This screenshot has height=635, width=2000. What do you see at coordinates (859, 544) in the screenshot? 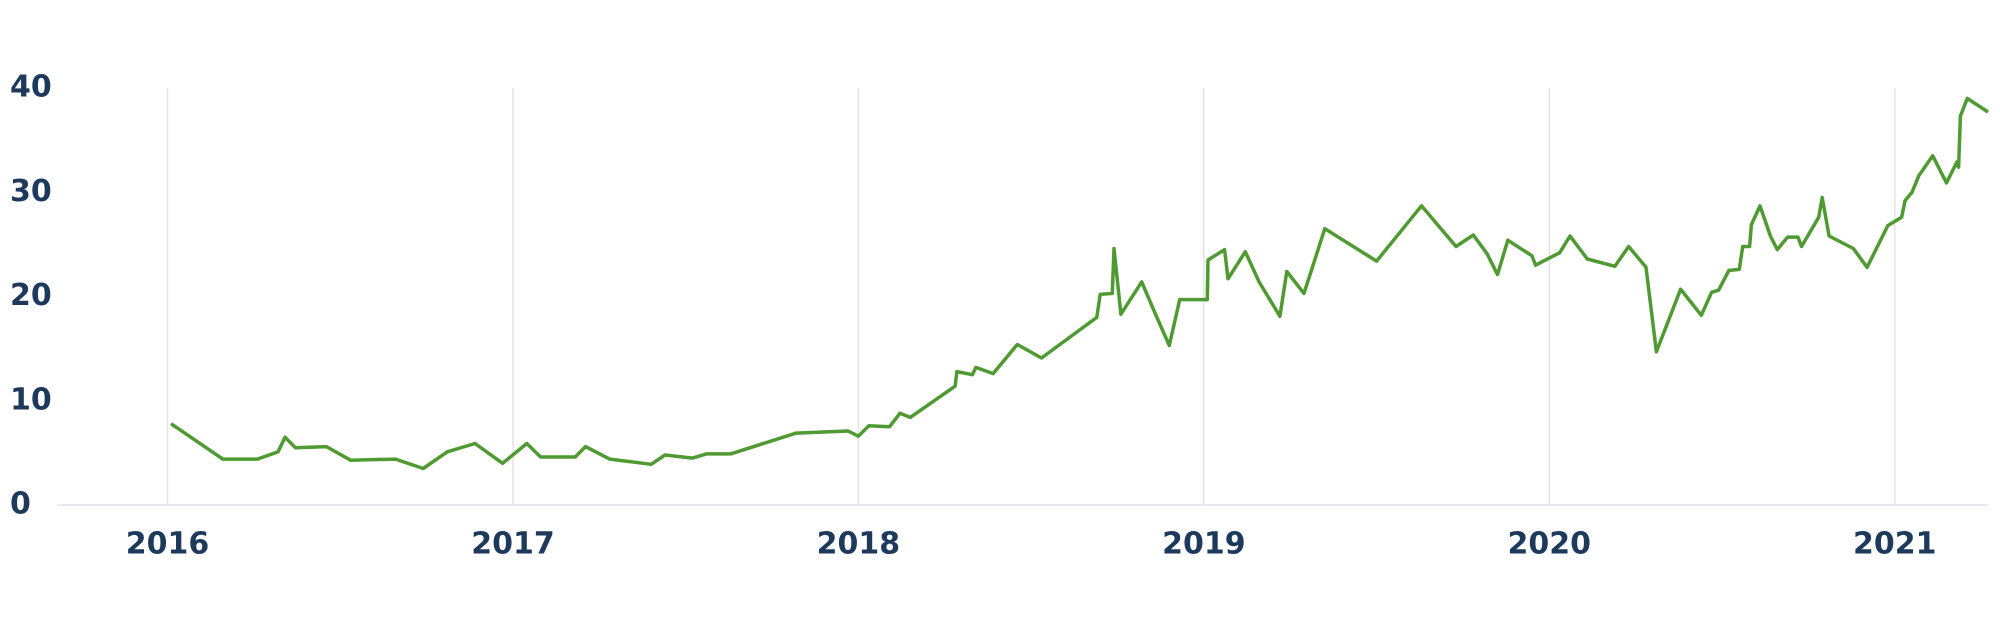
I see `x-tick-label: 2018` at bounding box center [859, 544].